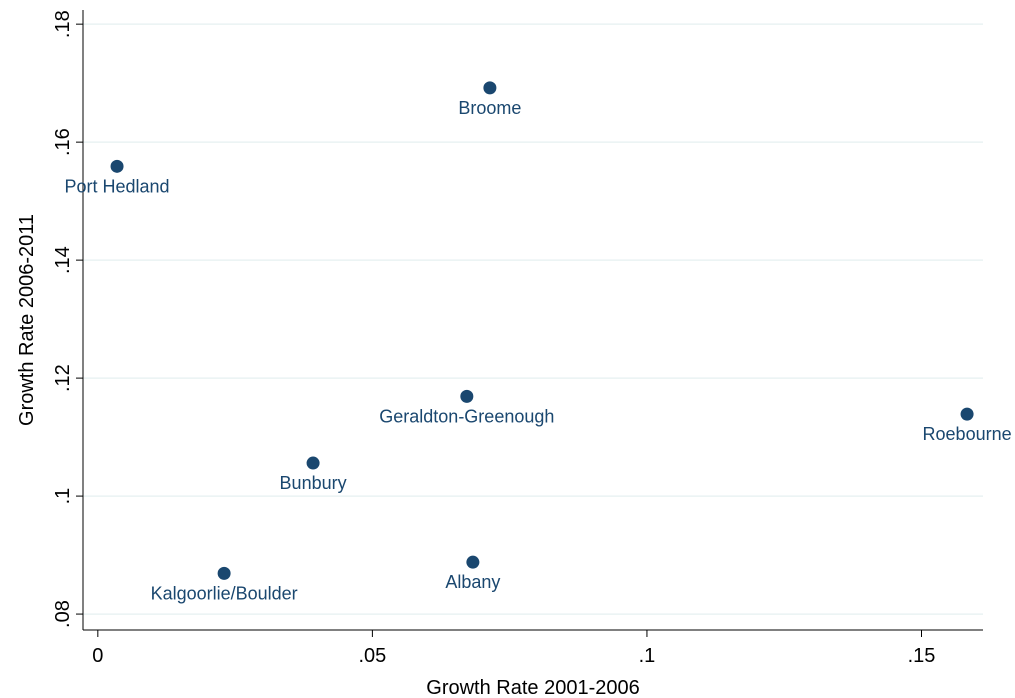  I want to click on point-label: Broome, so click(489, 108).